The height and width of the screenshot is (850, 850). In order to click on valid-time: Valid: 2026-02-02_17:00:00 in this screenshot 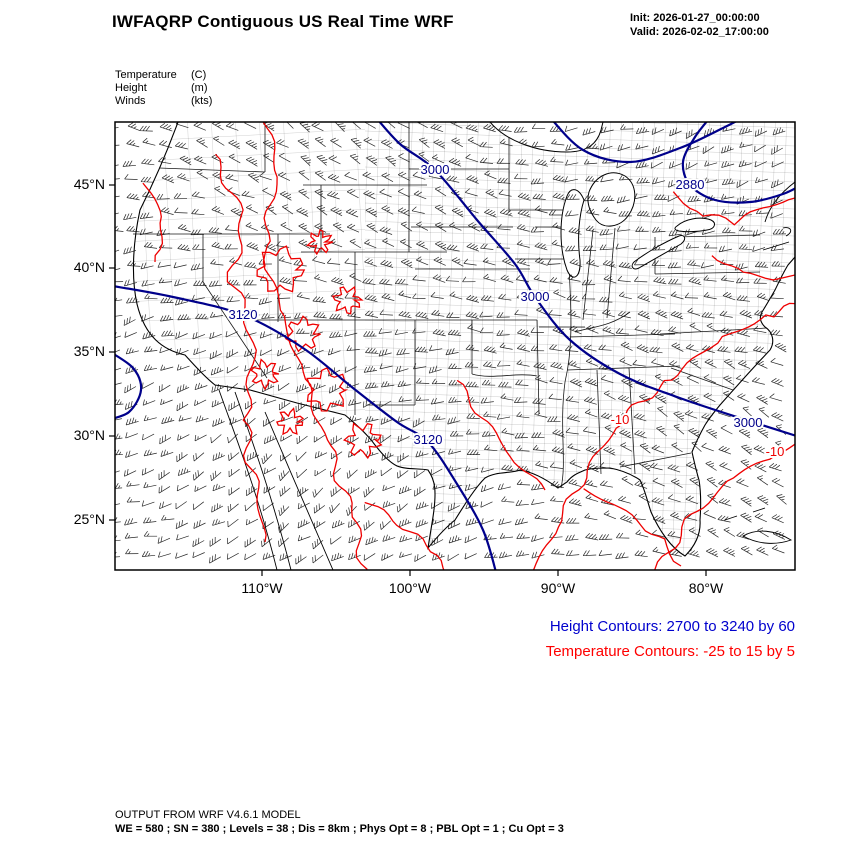, I will do `click(699, 32)`.